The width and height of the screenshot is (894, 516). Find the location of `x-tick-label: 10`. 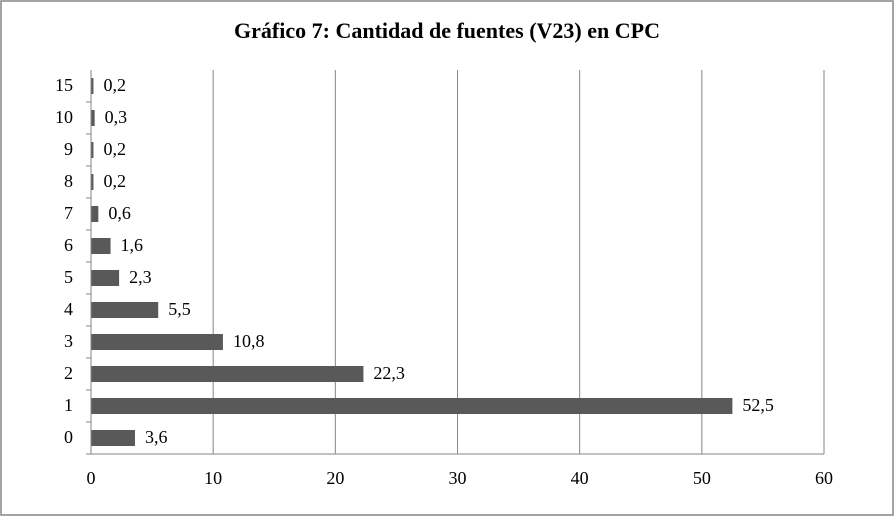

x-tick-label: 10 is located at coordinates (213, 478).